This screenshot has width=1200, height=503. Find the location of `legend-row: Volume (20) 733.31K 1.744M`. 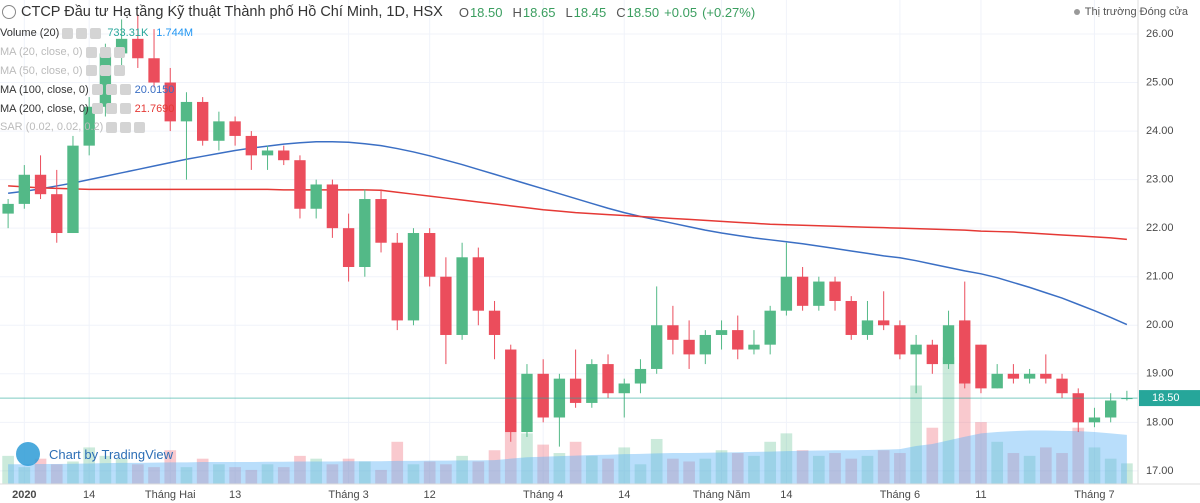

legend-row: Volume (20) 733.31K 1.744M is located at coordinates (377, 33).